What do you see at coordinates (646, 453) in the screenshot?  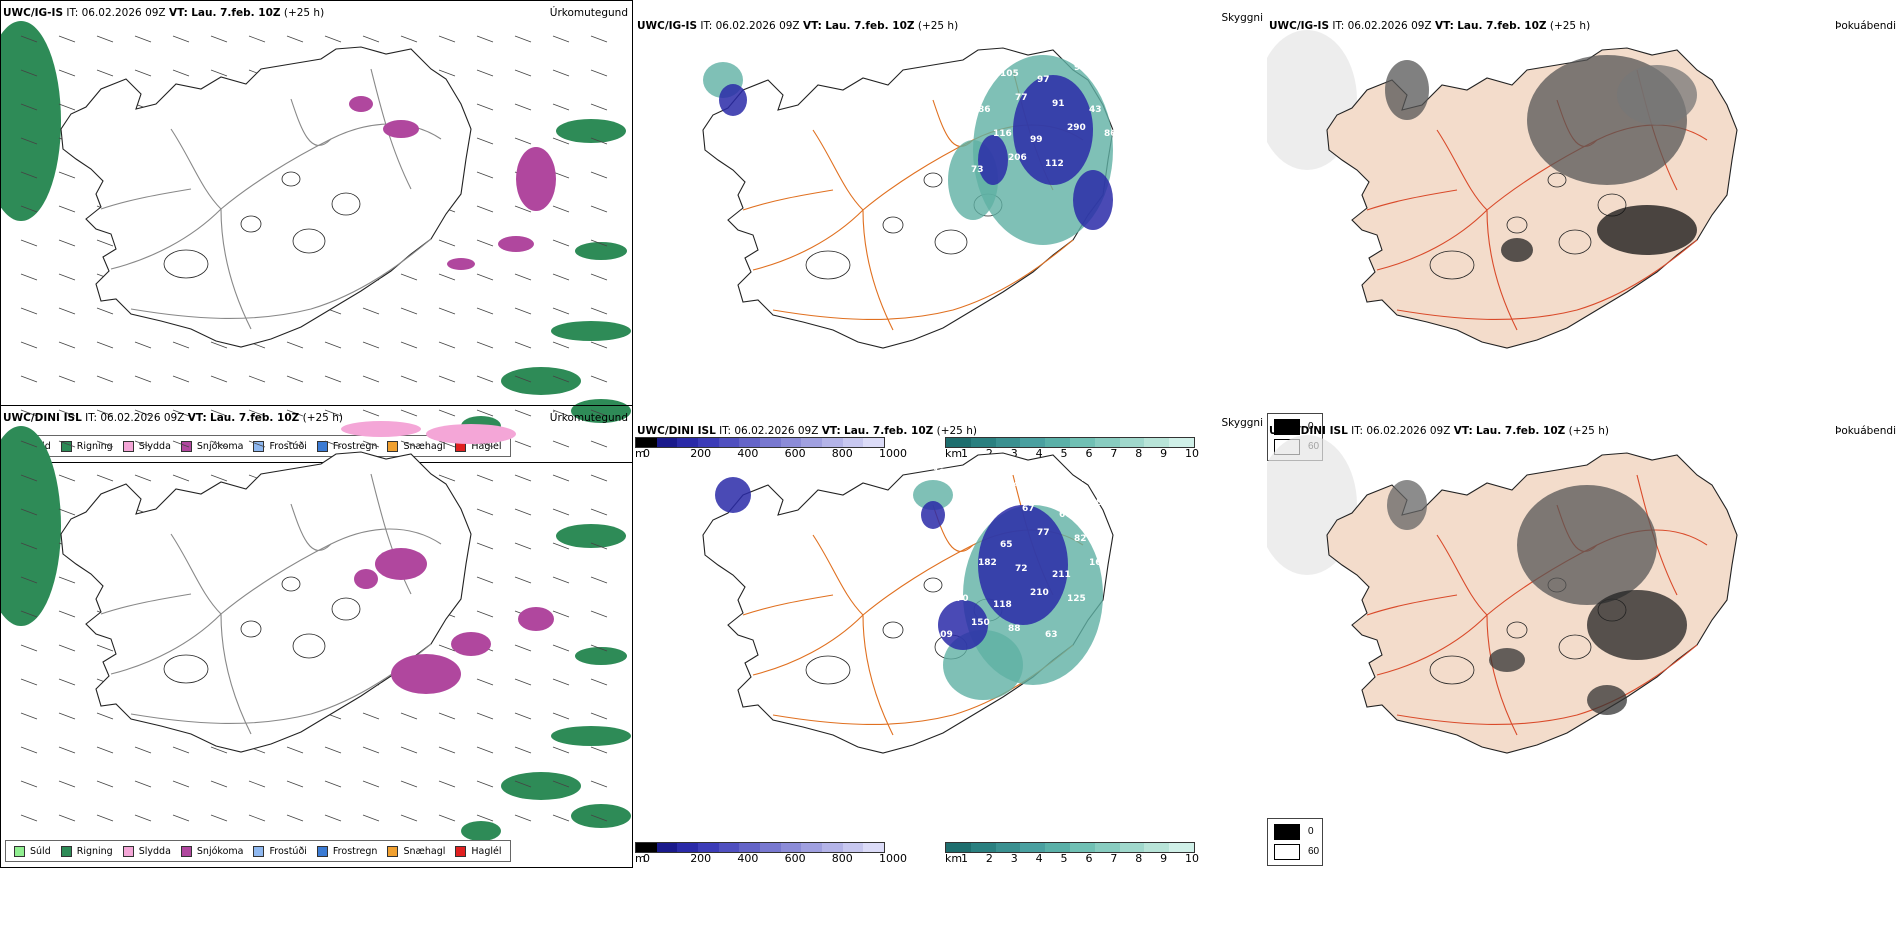 I see `colorbar-tick: 0` at bounding box center [646, 453].